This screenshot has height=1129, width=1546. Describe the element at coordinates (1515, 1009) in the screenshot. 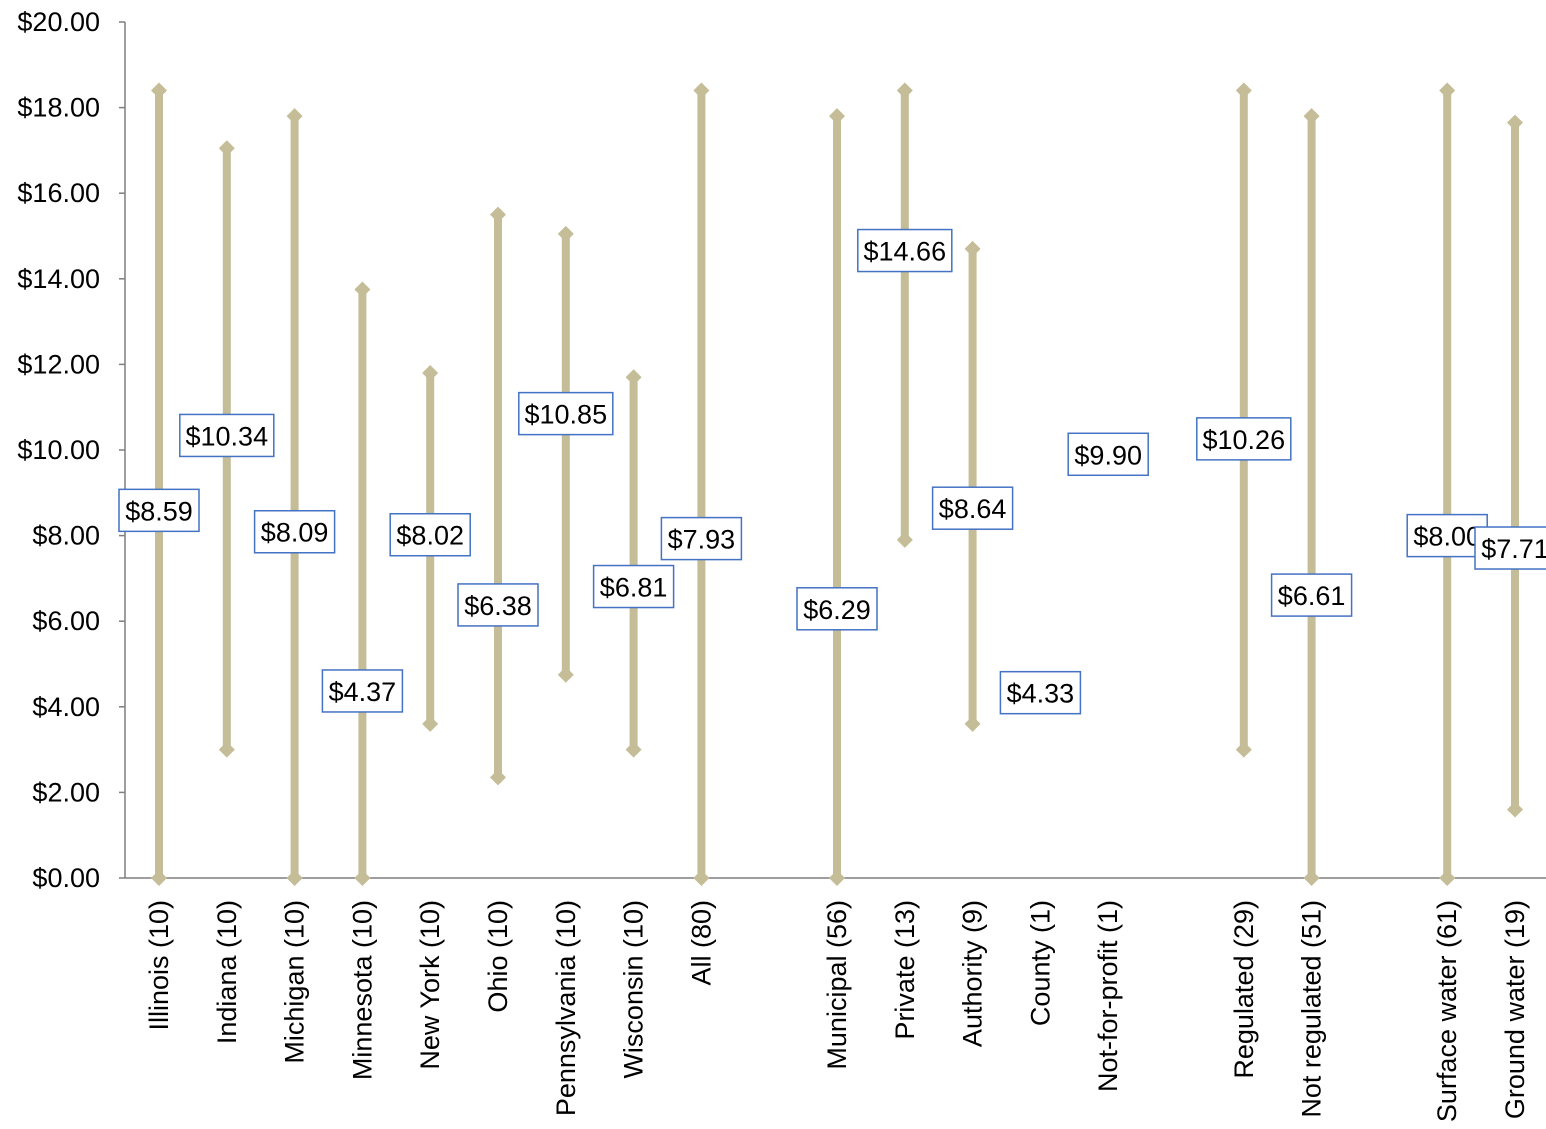

I see `x-category-label: Ground water (19)` at that location.